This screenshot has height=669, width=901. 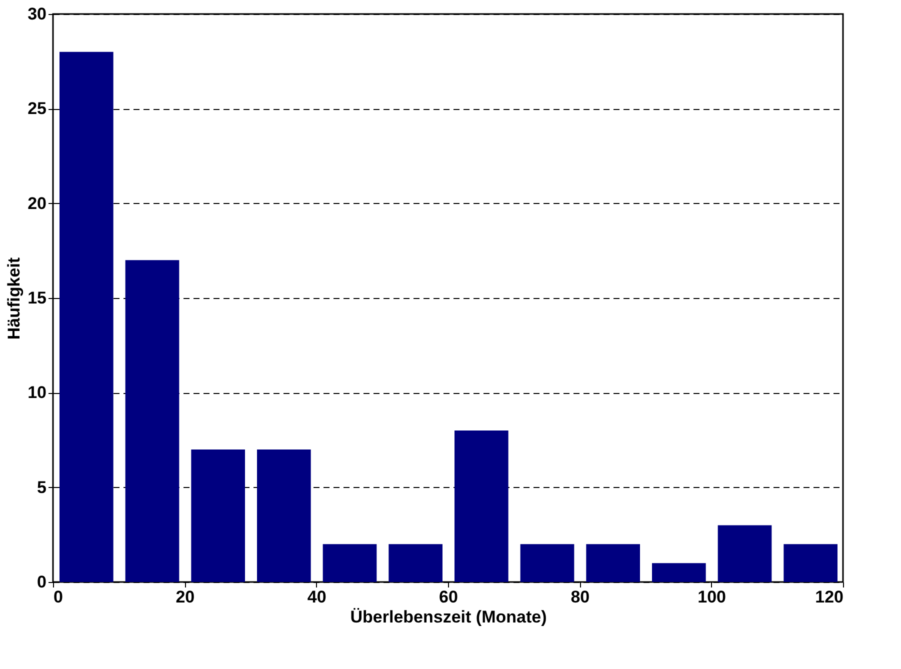 What do you see at coordinates (14, 298) in the screenshot?
I see `y-axis-title: Häufigkeit` at bounding box center [14, 298].